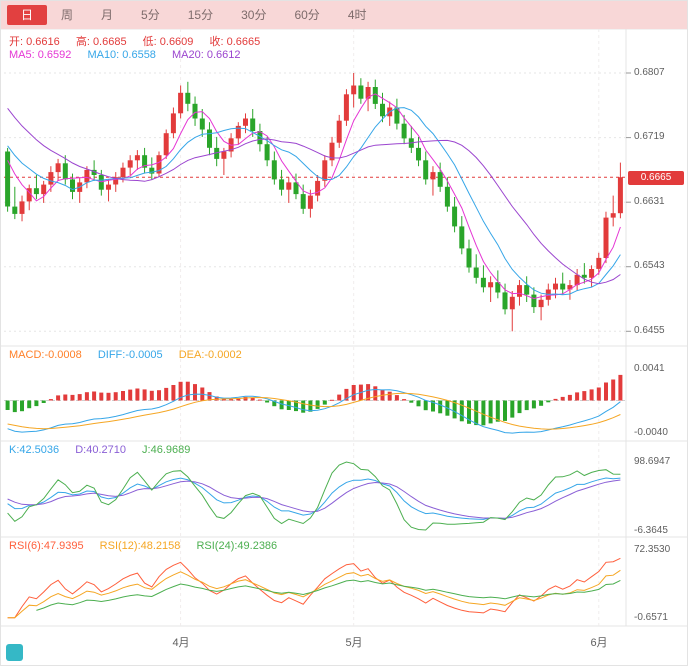  Describe the element at coordinates (168, 42) in the screenshot. I see `ohlc-low: 低: 0.6609` at that location.